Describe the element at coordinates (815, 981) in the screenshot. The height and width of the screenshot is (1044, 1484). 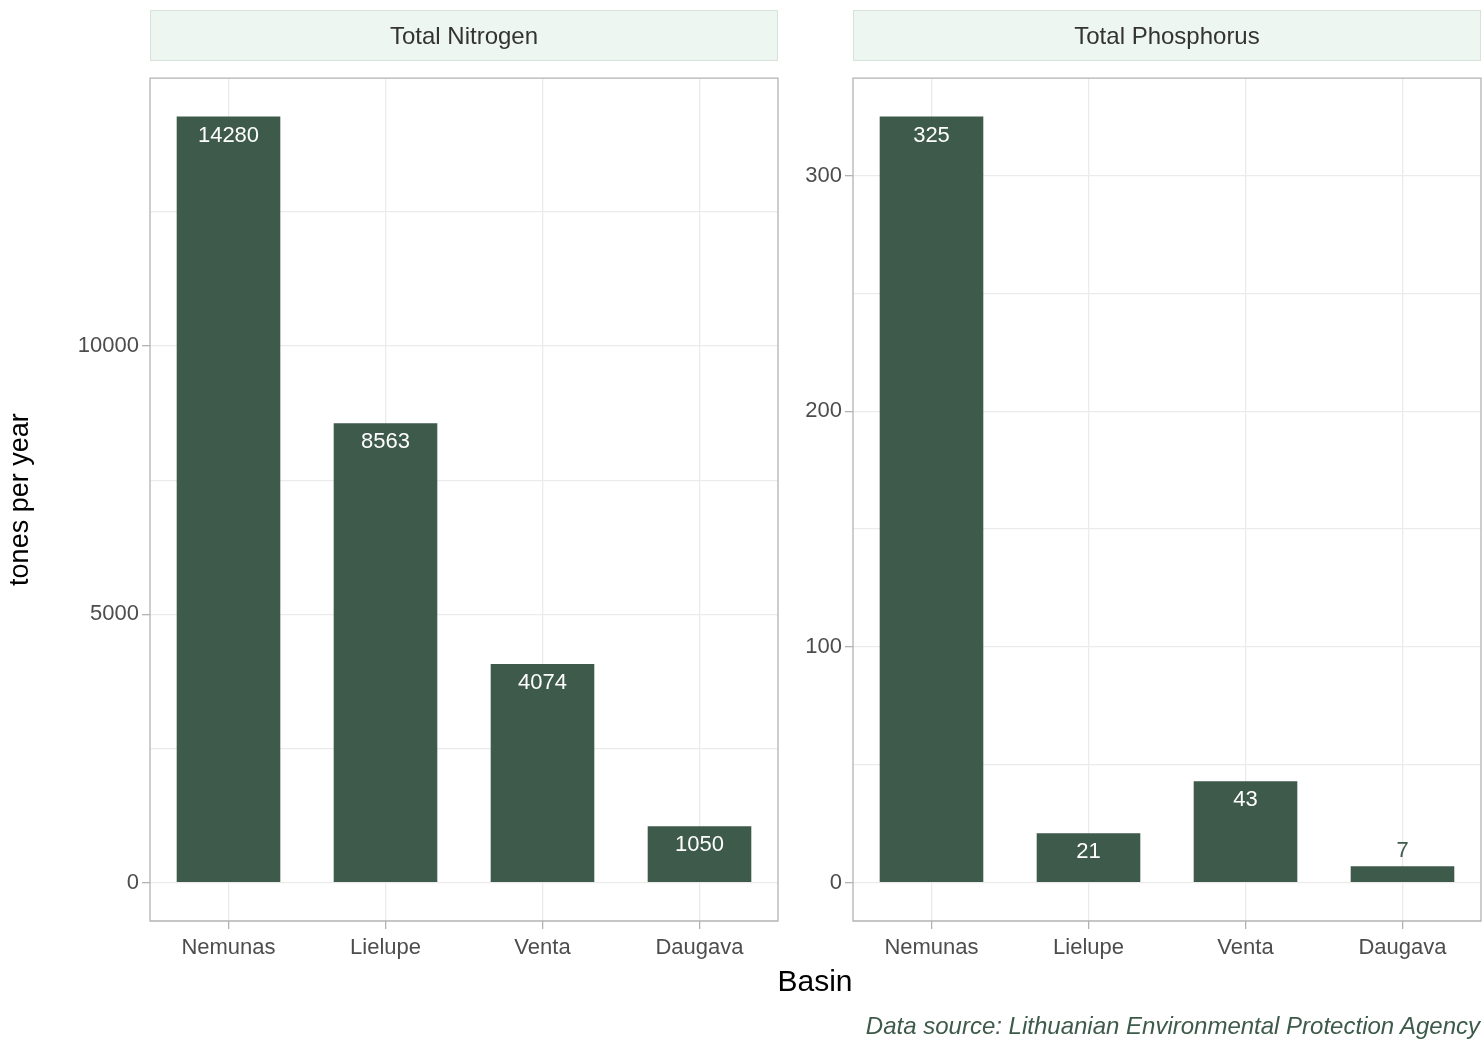
I see `x-axis-title: Basin` at that location.